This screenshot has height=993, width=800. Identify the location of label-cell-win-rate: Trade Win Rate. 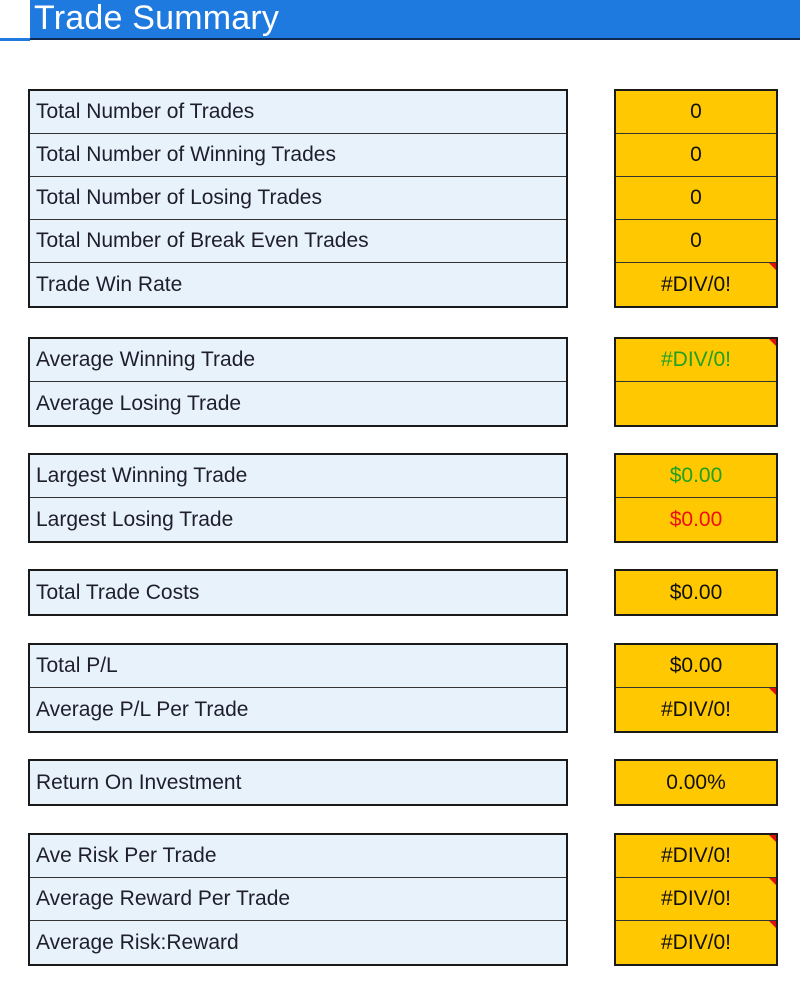
(298, 284).